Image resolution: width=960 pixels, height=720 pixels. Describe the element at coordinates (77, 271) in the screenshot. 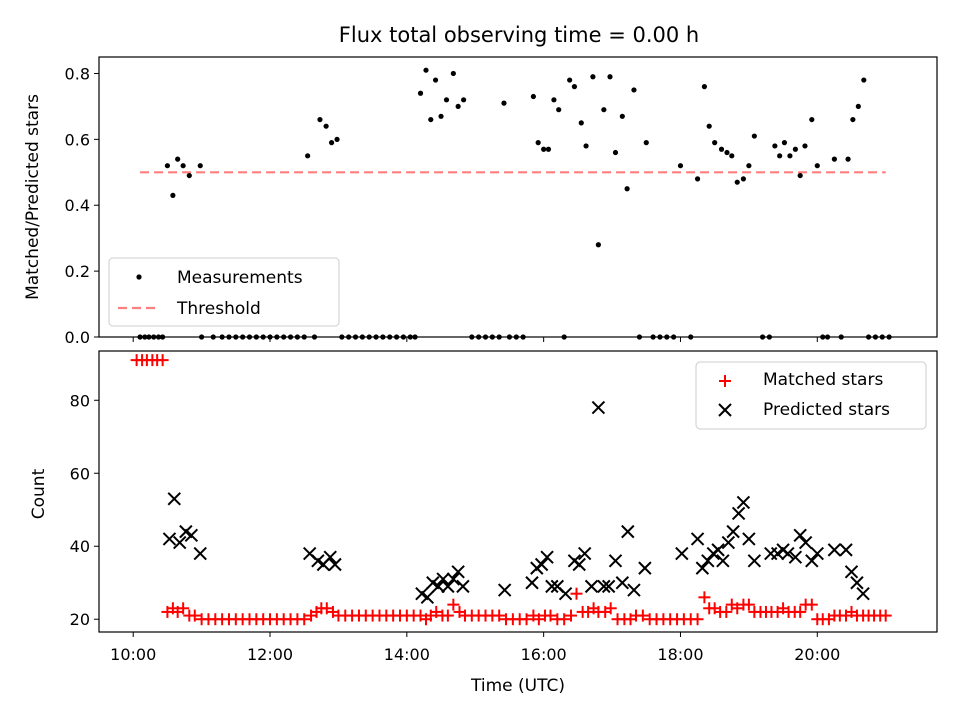

I see `top-y-tick-label: 0.2` at that location.